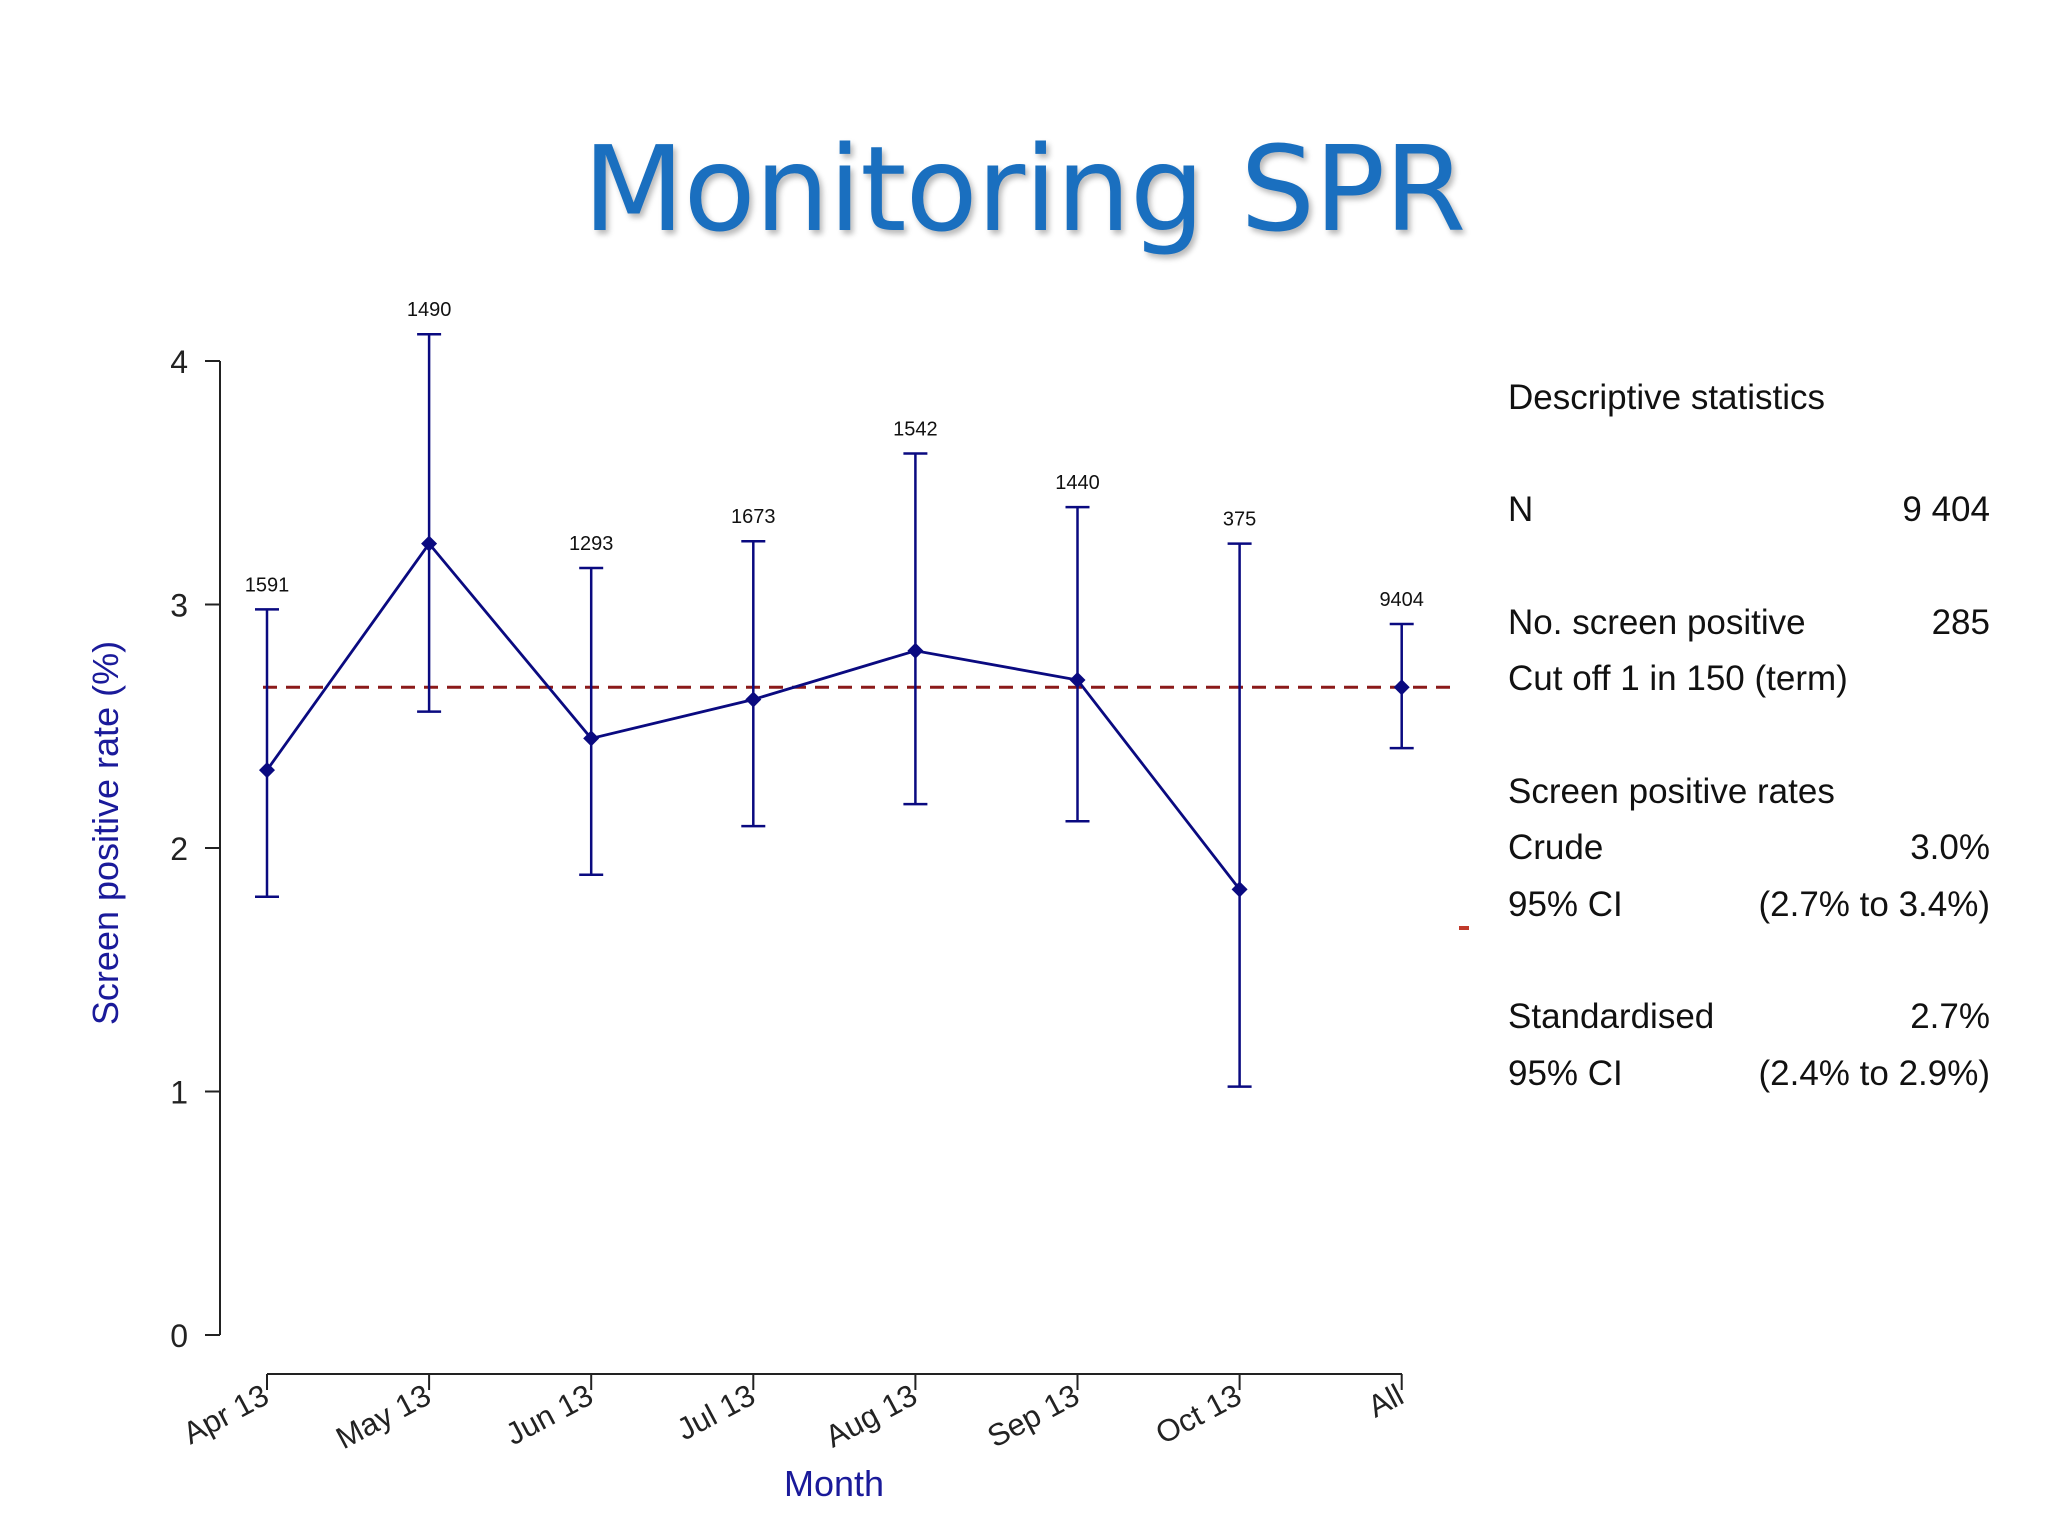 The width and height of the screenshot is (2048, 1536). Describe the element at coordinates (1033, 1415) in the screenshot. I see `x-tick-label: Sep 13` at that location.